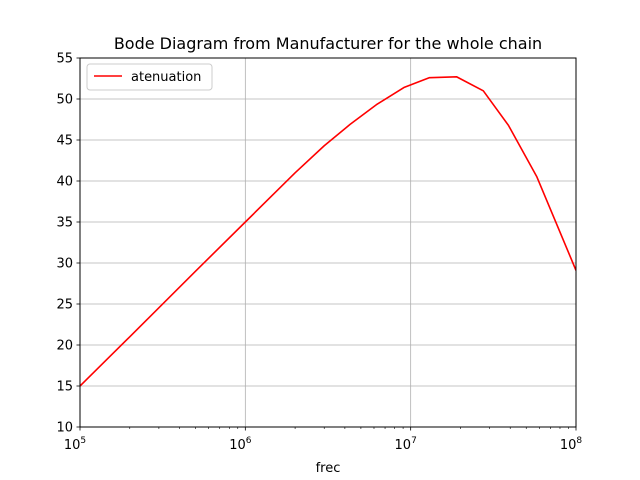 The height and width of the screenshot is (480, 640). What do you see at coordinates (64, 223) in the screenshot?
I see `y-tick-label: 35` at bounding box center [64, 223].